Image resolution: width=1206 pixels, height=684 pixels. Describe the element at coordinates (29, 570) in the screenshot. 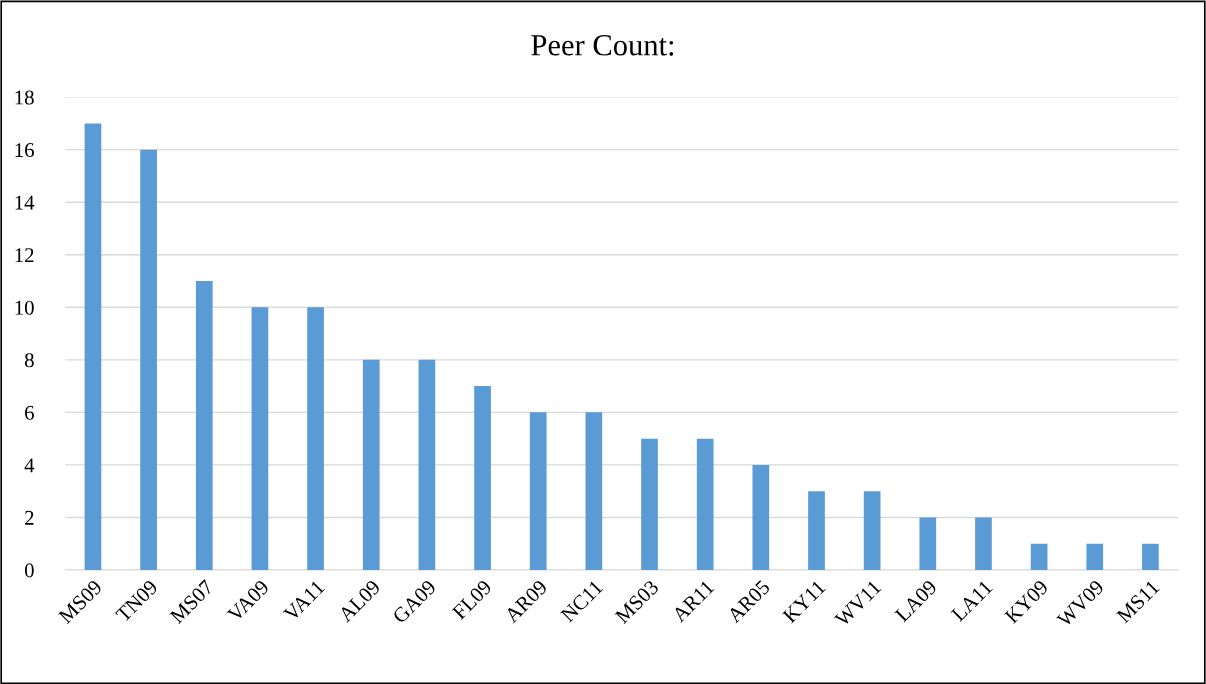

I see `y-tick-label: 0` at that location.